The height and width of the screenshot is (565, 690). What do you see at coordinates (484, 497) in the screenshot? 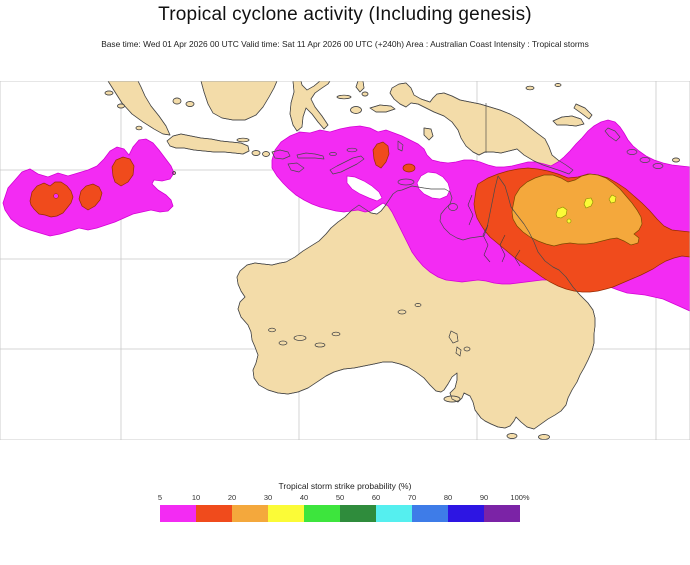
I see `legend-tick-label: 90` at bounding box center [484, 497].